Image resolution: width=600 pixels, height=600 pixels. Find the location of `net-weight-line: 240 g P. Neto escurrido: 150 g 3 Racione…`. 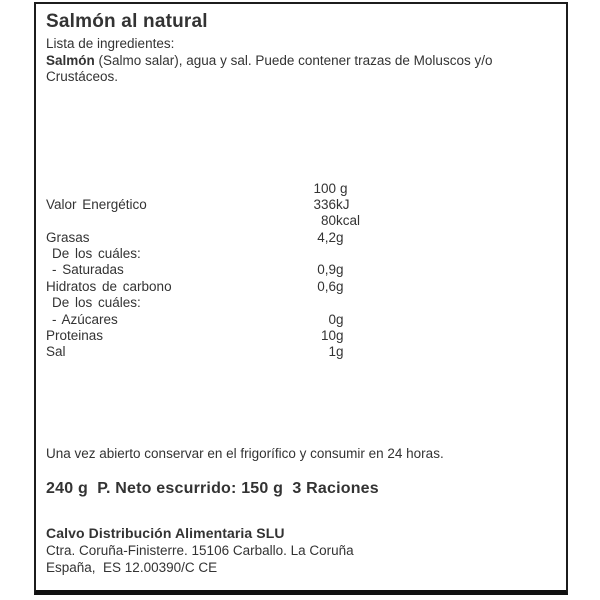

net-weight-line: 240 g P. Neto escurrido: 150 g 3 Racione… is located at coordinates (212, 489).